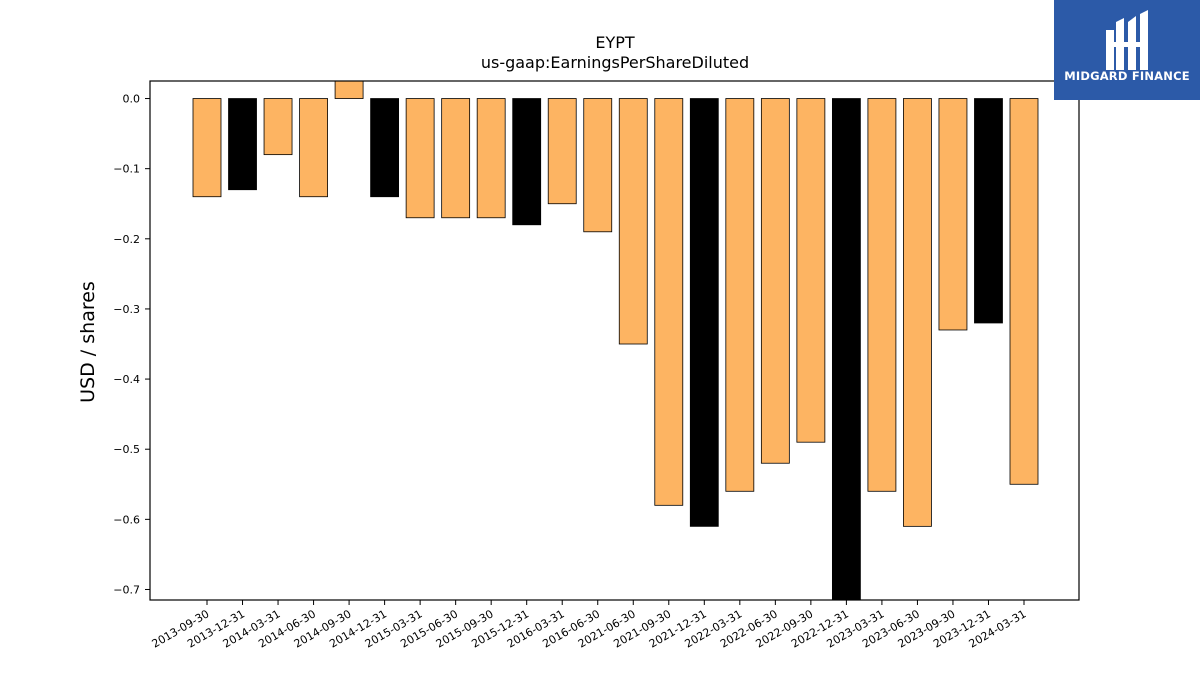 The width and height of the screenshot is (1200, 675). I want to click on y-tick-label: −0.6, so click(126, 519).